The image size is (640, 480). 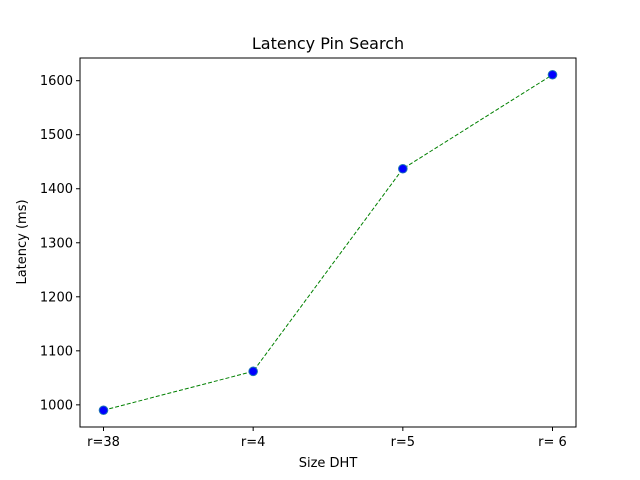 I want to click on x-axis: r=38 r=4 r=5 r= 6, so click(x=327, y=438).